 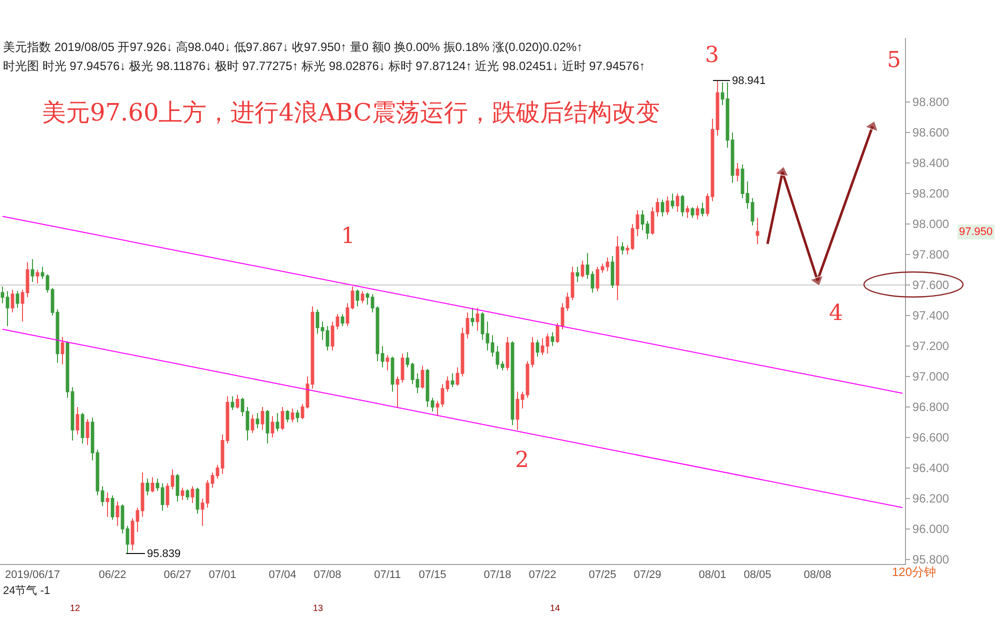 I want to click on x-tick-label: 07/22, so click(x=542, y=575).